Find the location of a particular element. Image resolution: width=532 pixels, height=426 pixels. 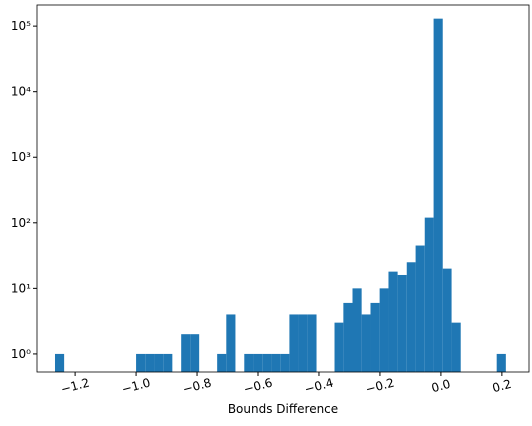

x-tick-label: 0.2 is located at coordinates (502, 386).